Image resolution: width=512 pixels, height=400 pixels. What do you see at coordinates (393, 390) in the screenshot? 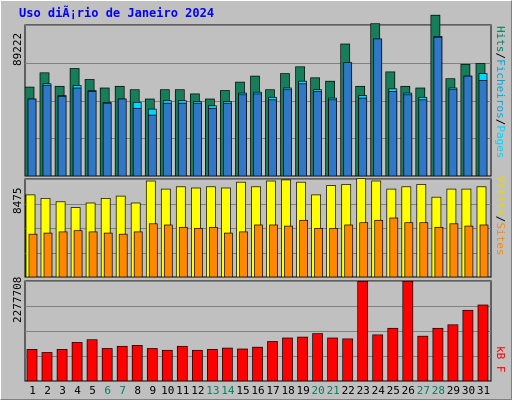
I see `x-tick-label-day-25: 25` at bounding box center [393, 390].